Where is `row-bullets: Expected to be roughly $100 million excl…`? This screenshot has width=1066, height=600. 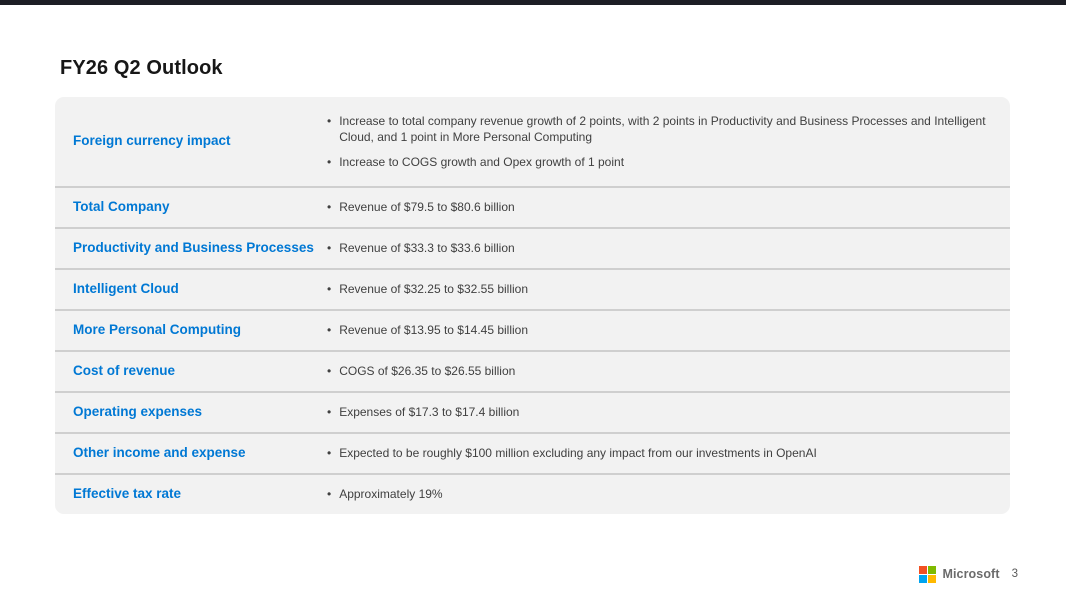 row-bullets: Expected to be roughly $100 million excl… is located at coordinates (668, 453).